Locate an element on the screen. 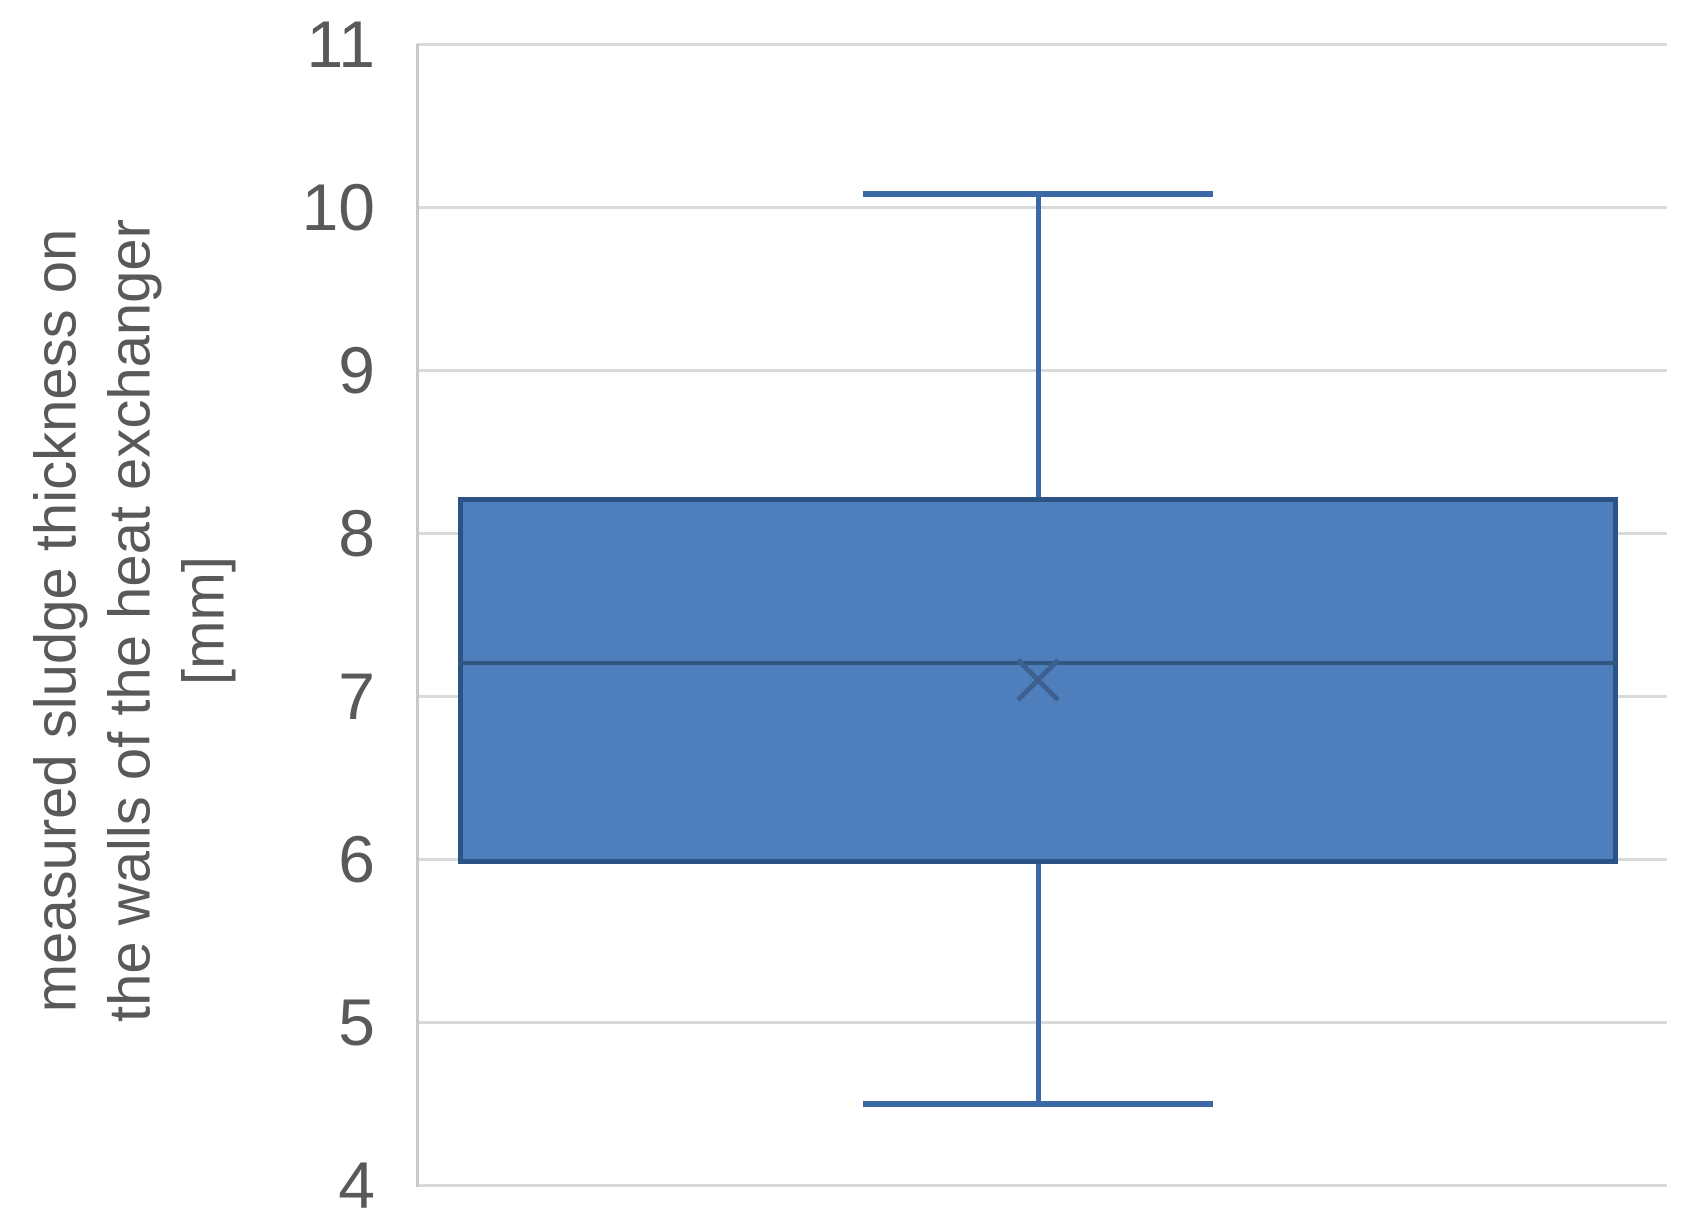 The width and height of the screenshot is (1693, 1227). y-axis-tick-label: 10 is located at coordinates (338, 207).